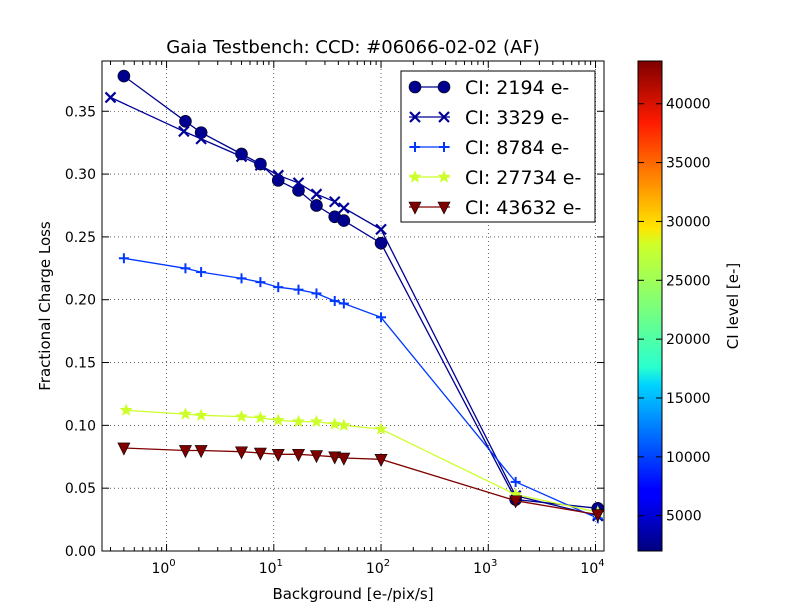 This screenshot has height=616, width=812. Describe the element at coordinates (650, 306) in the screenshot. I see `colorbar` at that location.